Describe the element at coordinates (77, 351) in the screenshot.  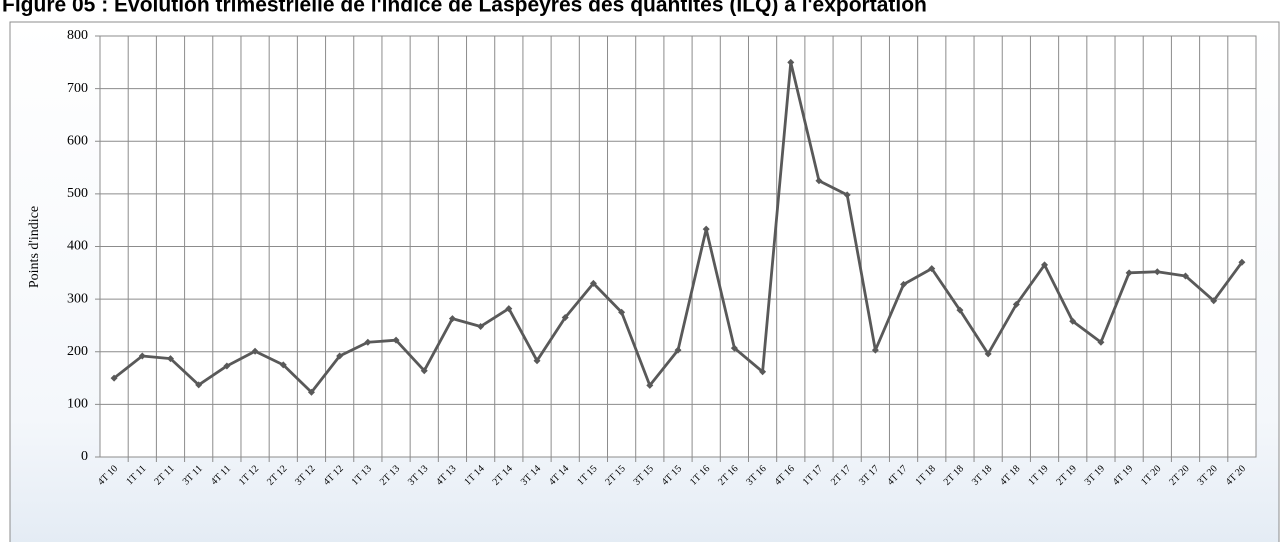
I see `y-tick-label: 200` at that location.